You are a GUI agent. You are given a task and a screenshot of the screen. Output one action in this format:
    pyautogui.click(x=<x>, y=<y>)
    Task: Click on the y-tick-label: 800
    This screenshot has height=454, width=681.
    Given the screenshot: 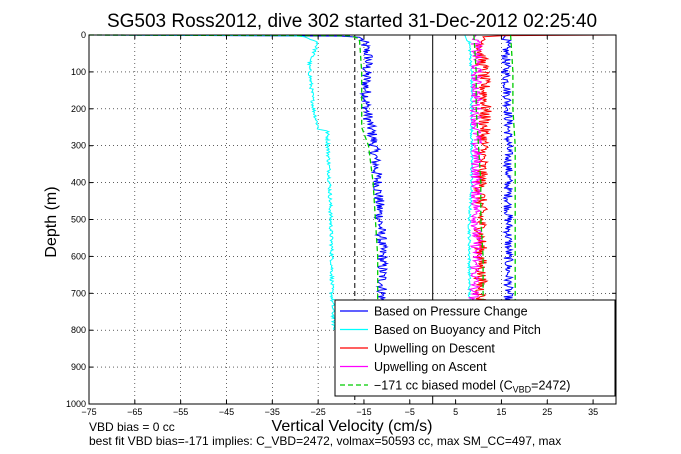 What is the action you would take?
    pyautogui.click(x=78, y=330)
    